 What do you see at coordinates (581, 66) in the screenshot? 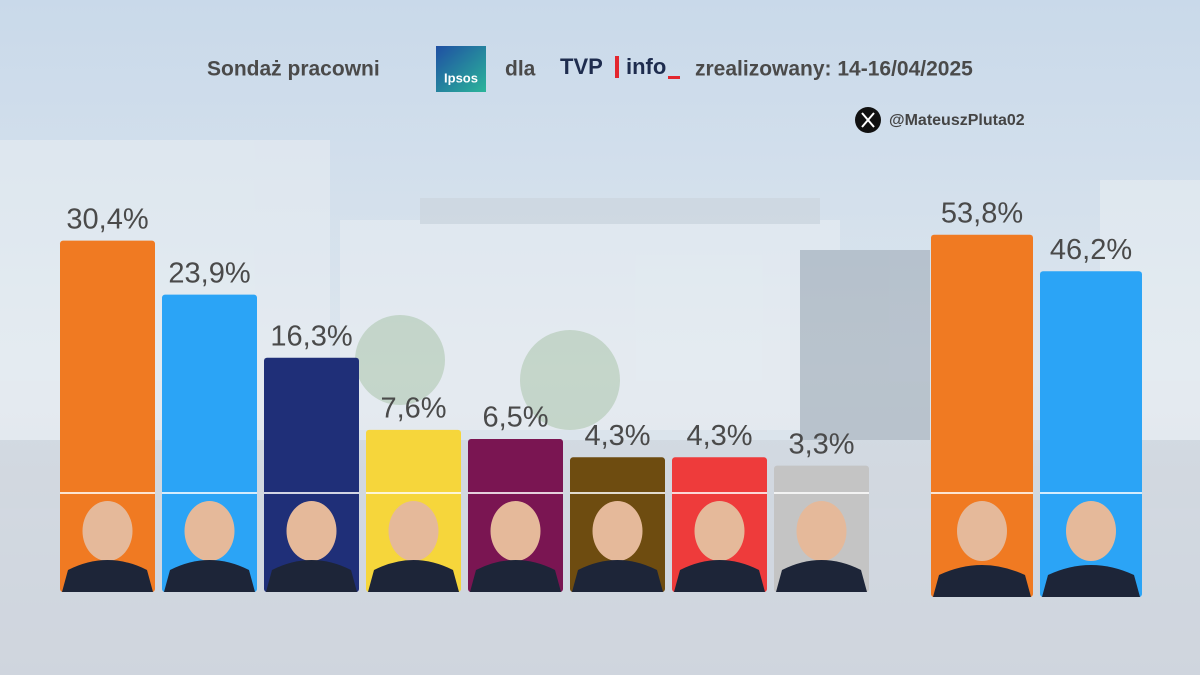
I see `media-brand: TVP` at bounding box center [581, 66].